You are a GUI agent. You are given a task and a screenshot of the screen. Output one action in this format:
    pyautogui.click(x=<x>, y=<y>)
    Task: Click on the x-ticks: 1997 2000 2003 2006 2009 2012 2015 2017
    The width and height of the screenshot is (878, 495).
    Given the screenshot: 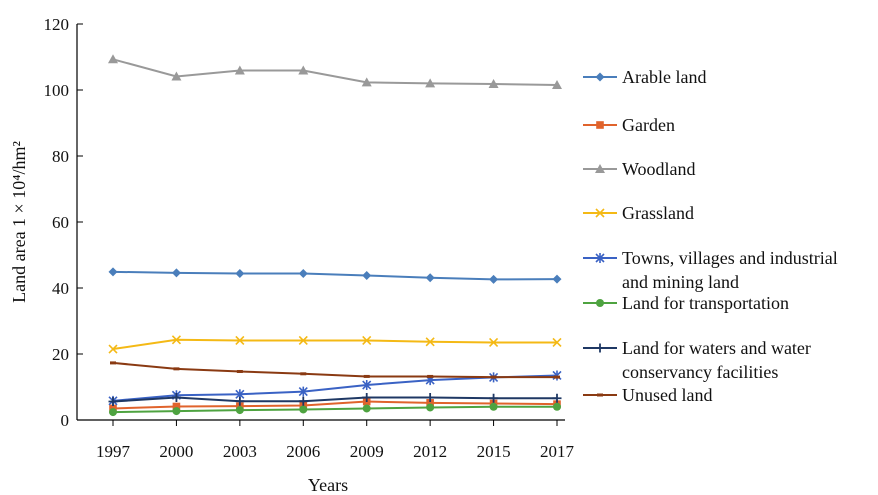 What is the action you would take?
    pyautogui.click(x=335, y=440)
    